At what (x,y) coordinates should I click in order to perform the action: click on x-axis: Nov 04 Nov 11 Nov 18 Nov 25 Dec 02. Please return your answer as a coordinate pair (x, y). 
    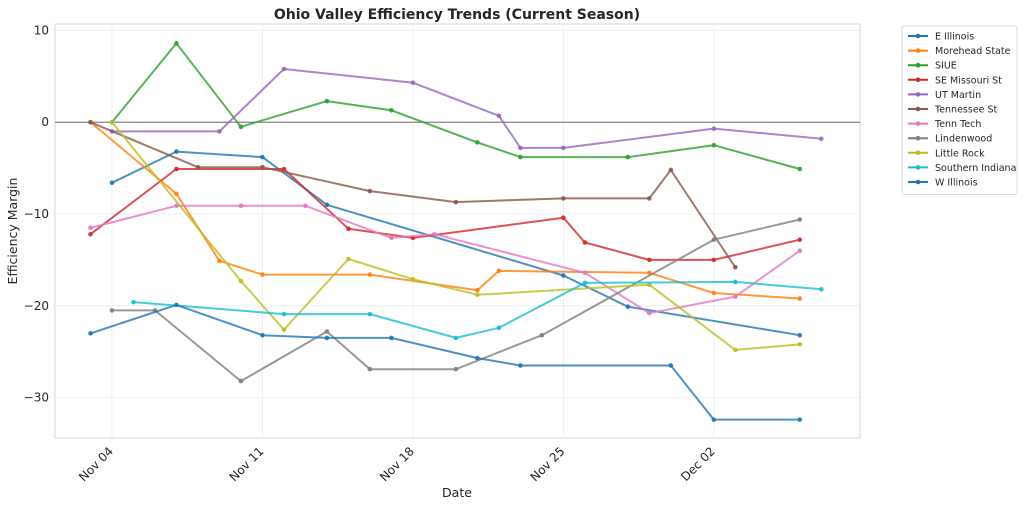
    Looking at the image, I should click on (397, 464).